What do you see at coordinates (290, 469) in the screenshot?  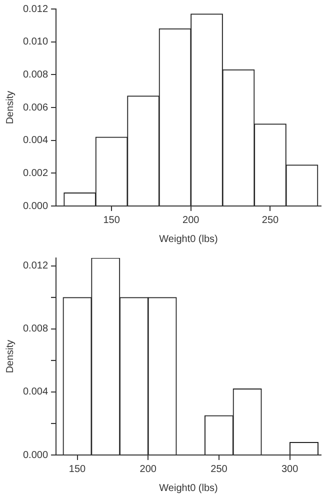 I see `x-tick-label: 300` at bounding box center [290, 469].